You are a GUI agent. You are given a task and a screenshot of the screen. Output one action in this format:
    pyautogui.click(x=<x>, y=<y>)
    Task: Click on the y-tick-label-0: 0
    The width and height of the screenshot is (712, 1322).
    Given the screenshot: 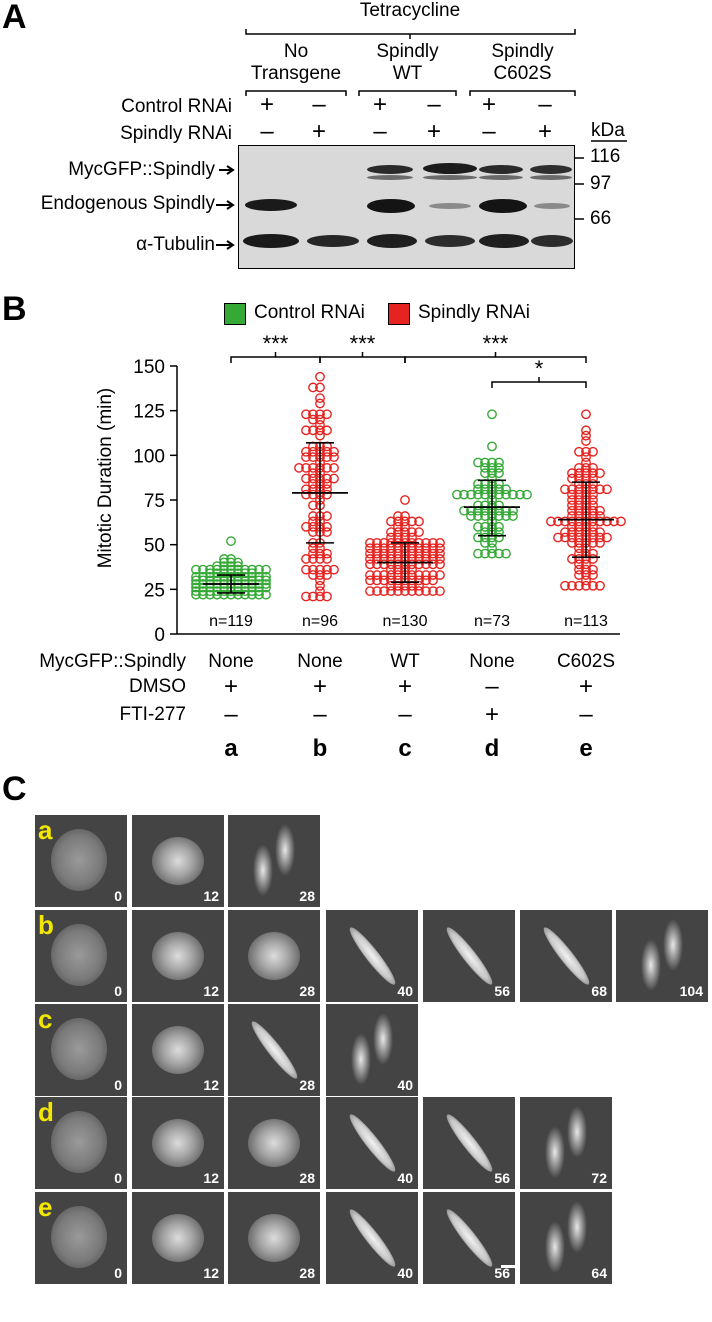 What is the action you would take?
    pyautogui.click(x=159, y=635)
    